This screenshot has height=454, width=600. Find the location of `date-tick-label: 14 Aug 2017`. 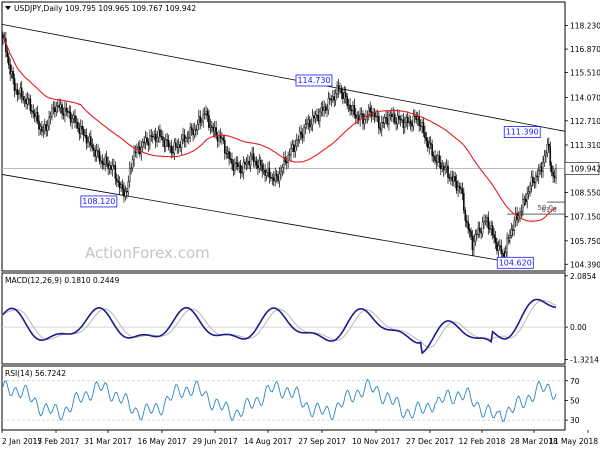

date-tick-label: 14 Aug 2017 is located at coordinates (268, 441).